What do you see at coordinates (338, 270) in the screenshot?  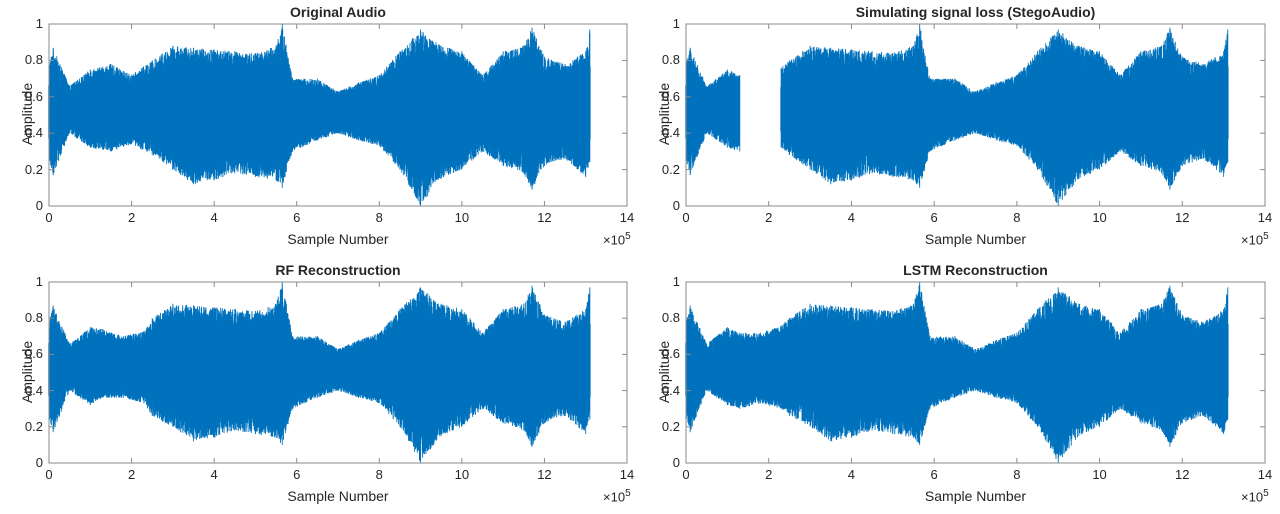 I see `chart-title: RF Reconstruction` at bounding box center [338, 270].